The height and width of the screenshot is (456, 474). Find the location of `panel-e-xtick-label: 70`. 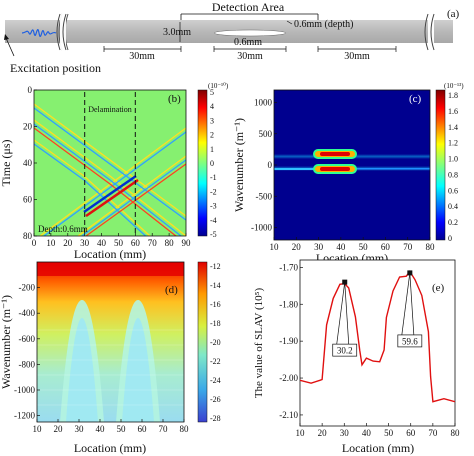

panel-e-xtick-label: 70 is located at coordinates (433, 433).